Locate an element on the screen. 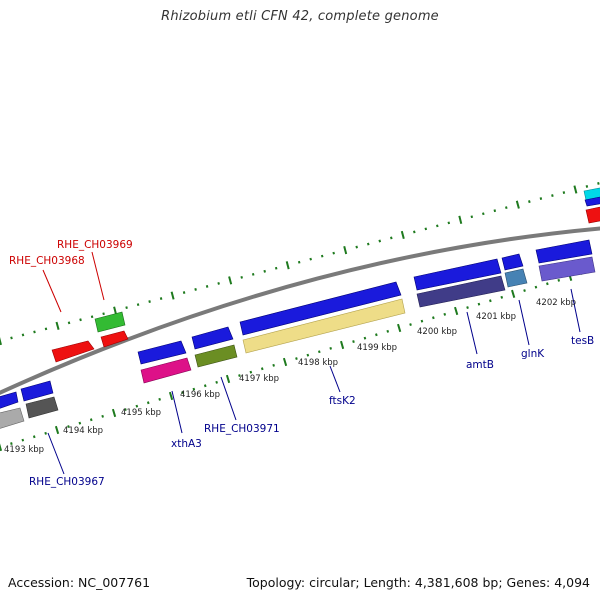 The height and width of the screenshot is (600, 600). accession-text: Accession: NC_007761 is located at coordinates (79, 582).